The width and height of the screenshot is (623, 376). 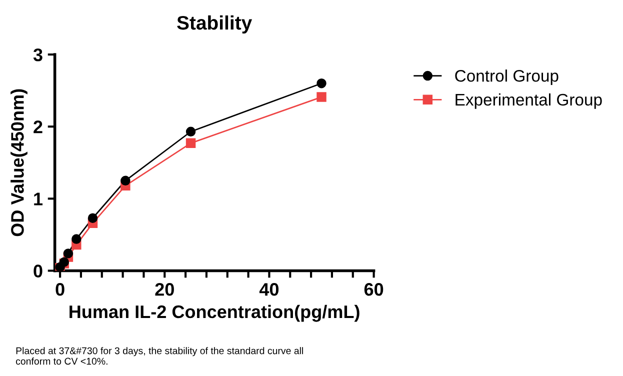 What do you see at coordinates (215, 313) in the screenshot?
I see `x-axis-title: Human IL-2 Concentration(pg/mL)` at bounding box center [215, 313].